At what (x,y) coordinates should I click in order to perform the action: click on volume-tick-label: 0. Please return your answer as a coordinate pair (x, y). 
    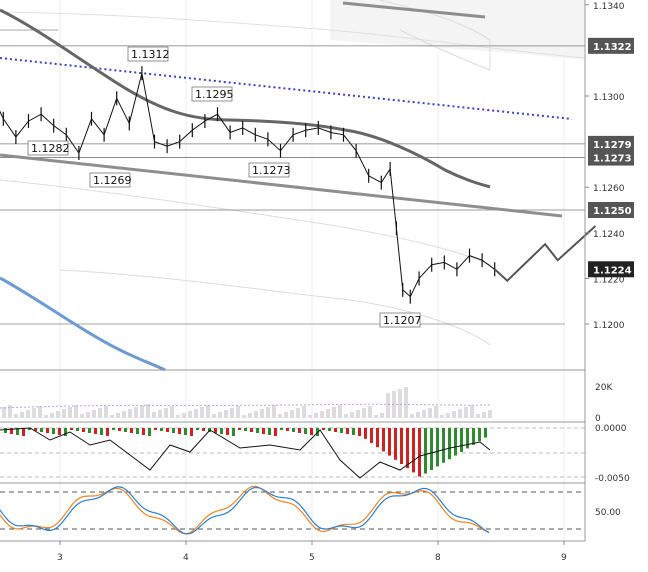
    Looking at the image, I should click on (598, 419).